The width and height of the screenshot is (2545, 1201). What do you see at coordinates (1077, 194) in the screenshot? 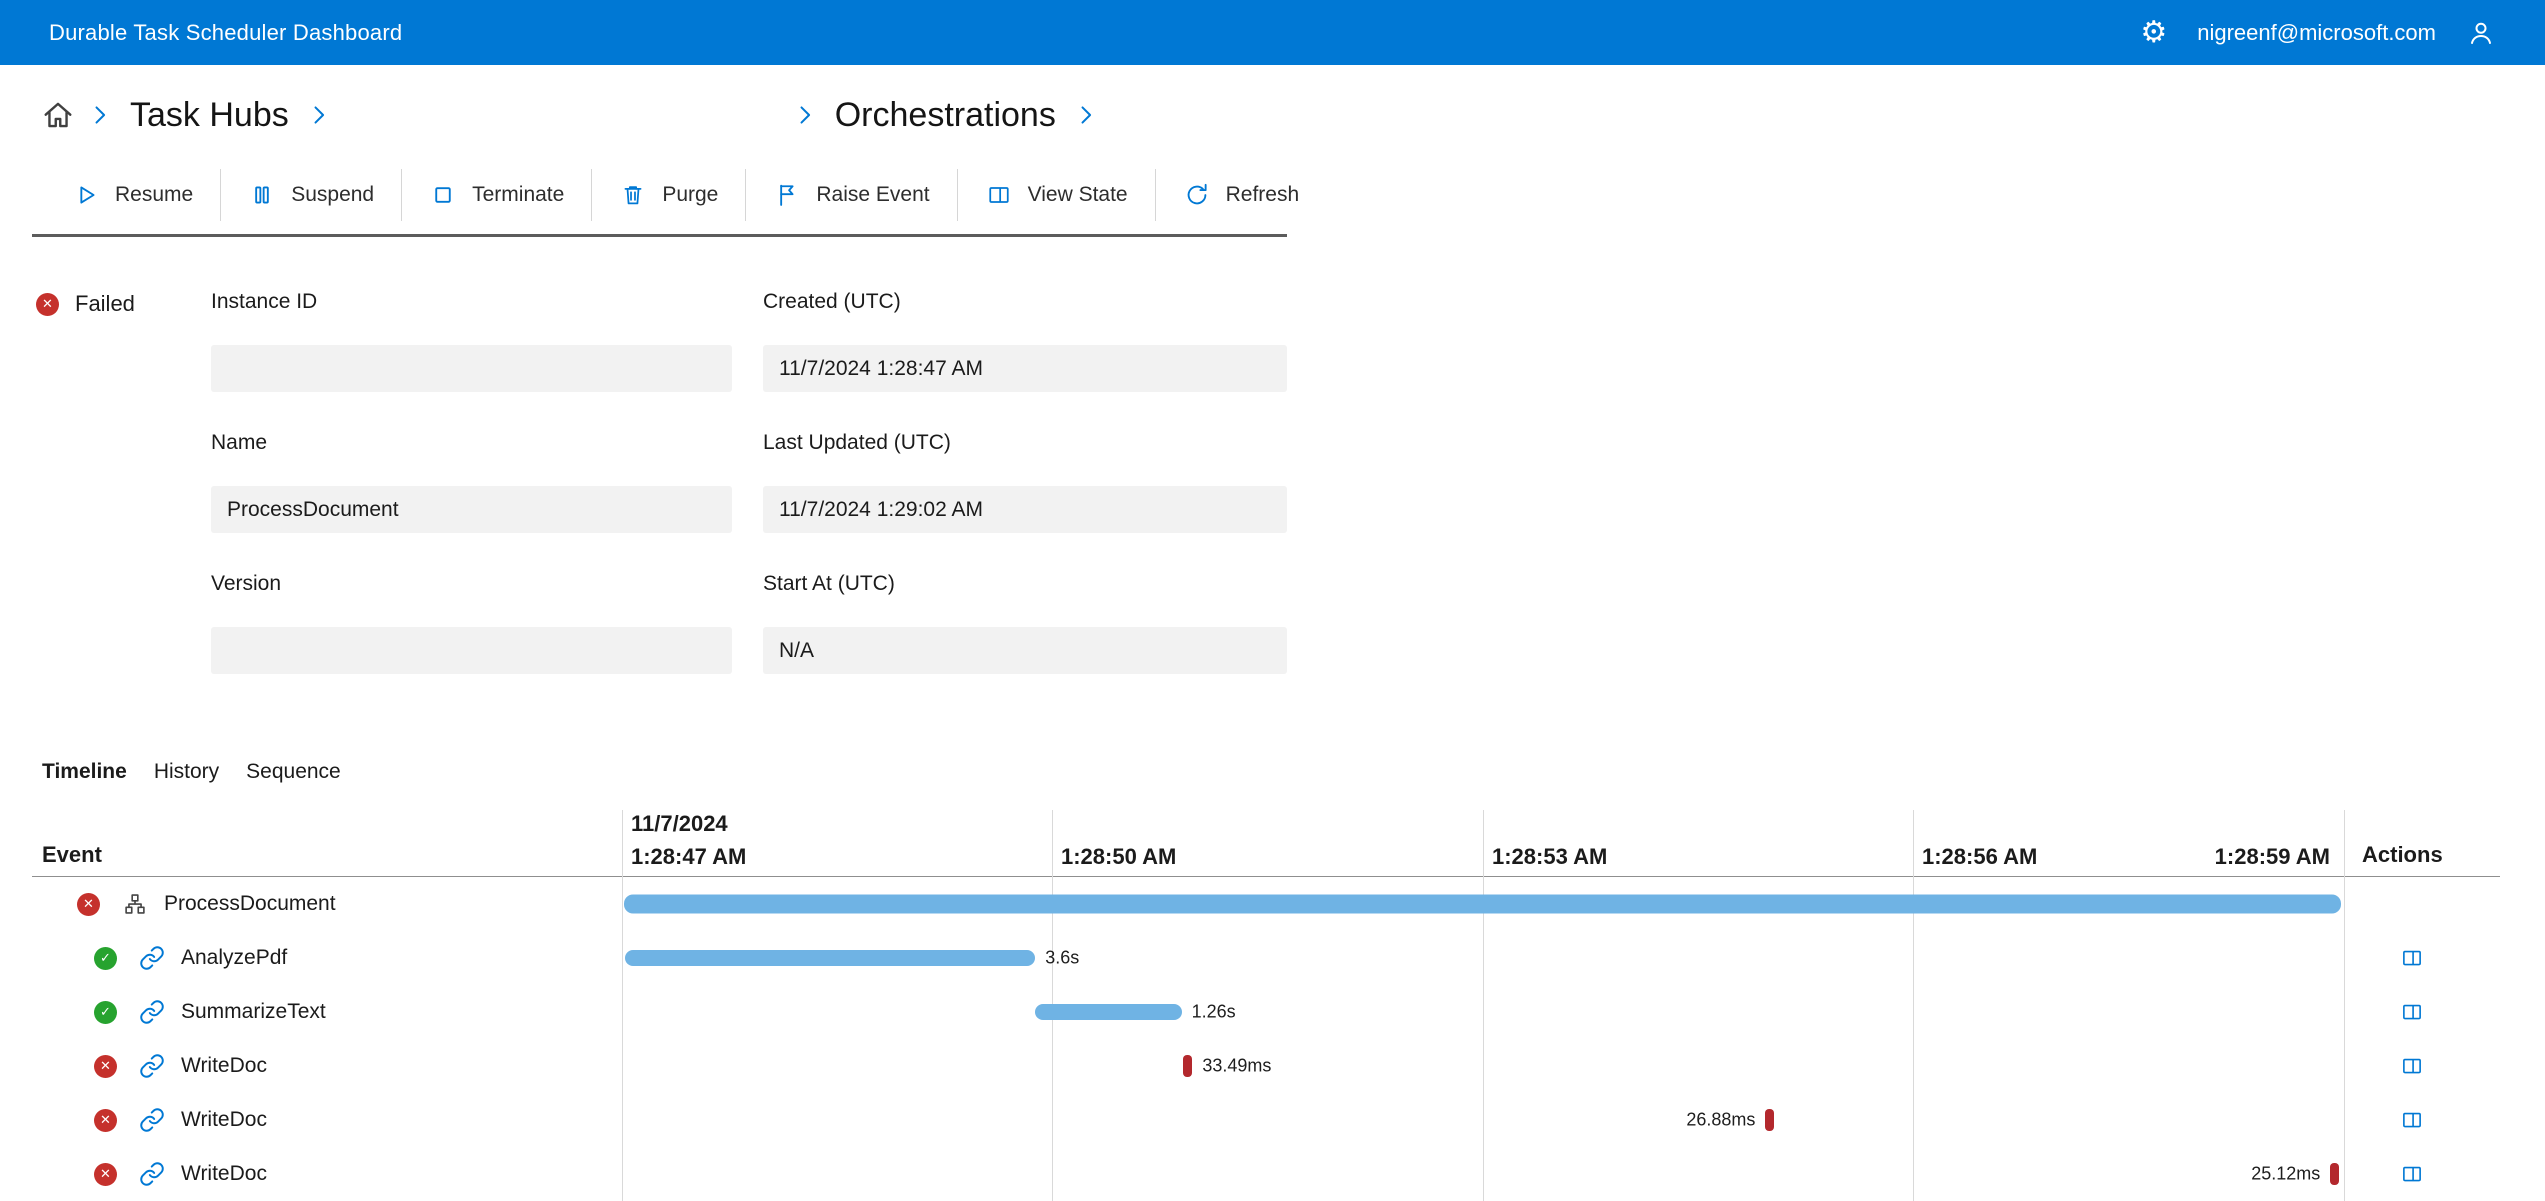
I see `view-state-button-label: View State` at bounding box center [1077, 194].